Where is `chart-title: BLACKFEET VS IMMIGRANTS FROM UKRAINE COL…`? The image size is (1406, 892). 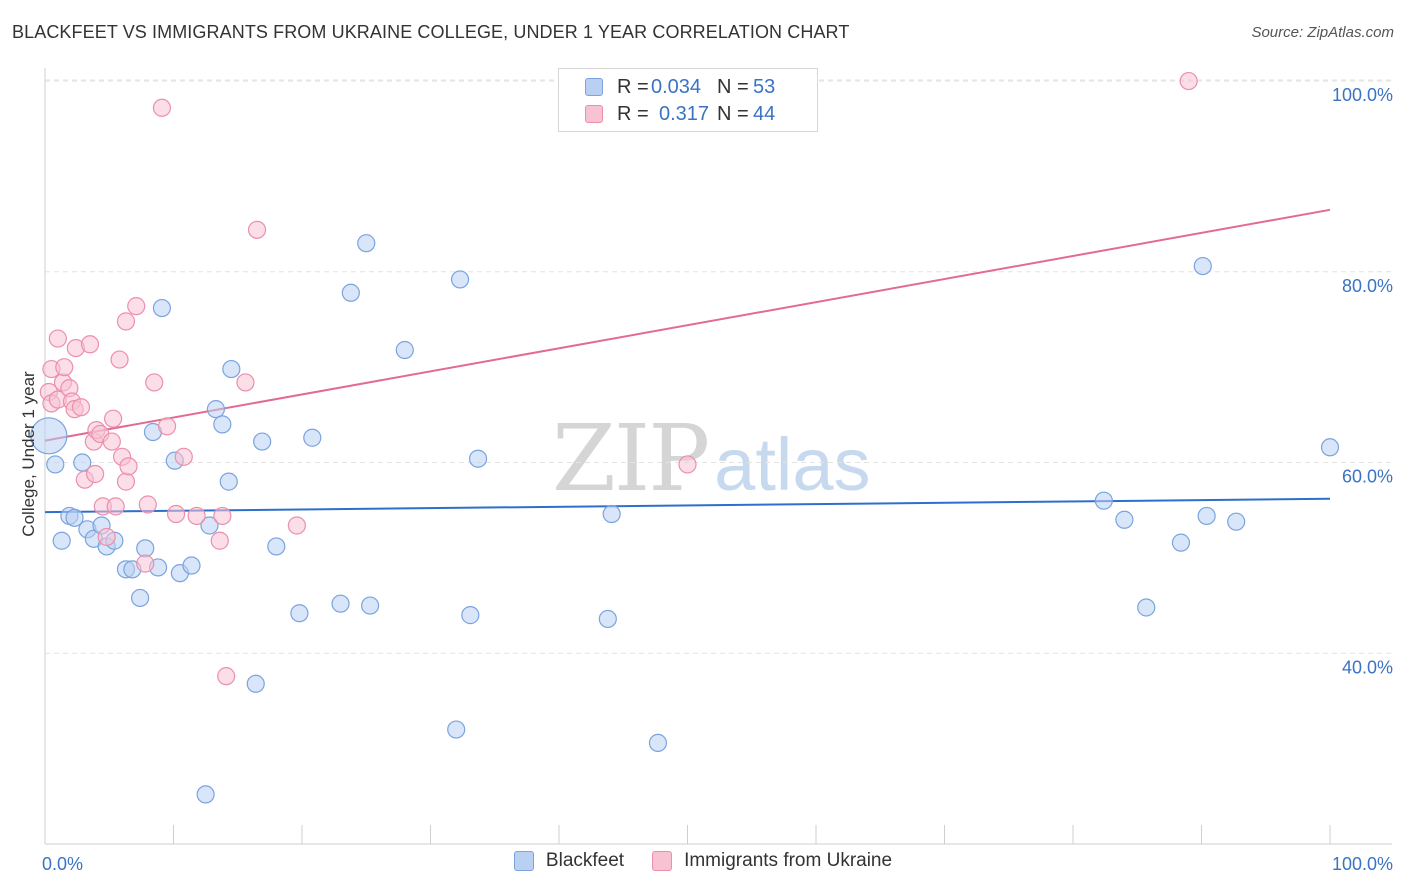 chart-title: BLACKFEET VS IMMIGRANTS FROM UKRAINE COL… is located at coordinates (431, 32).